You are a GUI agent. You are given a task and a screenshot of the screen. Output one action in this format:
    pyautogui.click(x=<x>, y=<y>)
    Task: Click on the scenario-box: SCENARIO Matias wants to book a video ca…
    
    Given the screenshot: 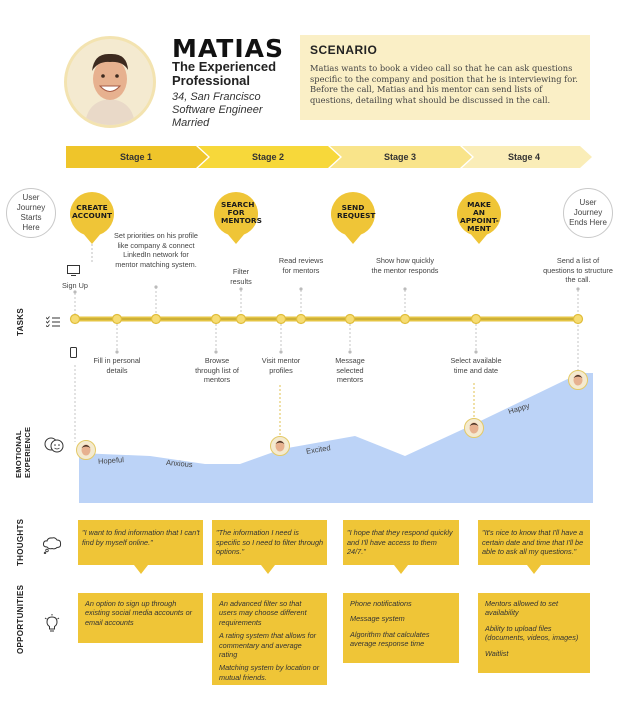 What is the action you would take?
    pyautogui.click(x=445, y=77)
    